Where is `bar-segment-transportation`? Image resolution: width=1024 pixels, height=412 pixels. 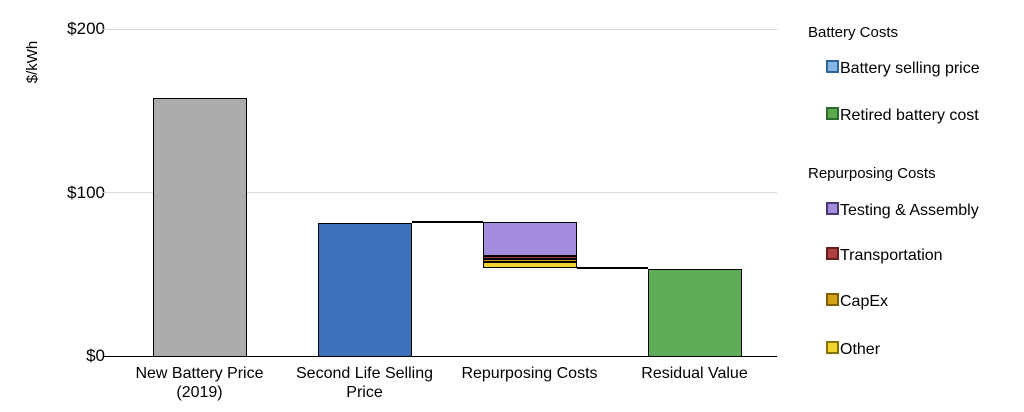 bar-segment-transportation is located at coordinates (529, 257).